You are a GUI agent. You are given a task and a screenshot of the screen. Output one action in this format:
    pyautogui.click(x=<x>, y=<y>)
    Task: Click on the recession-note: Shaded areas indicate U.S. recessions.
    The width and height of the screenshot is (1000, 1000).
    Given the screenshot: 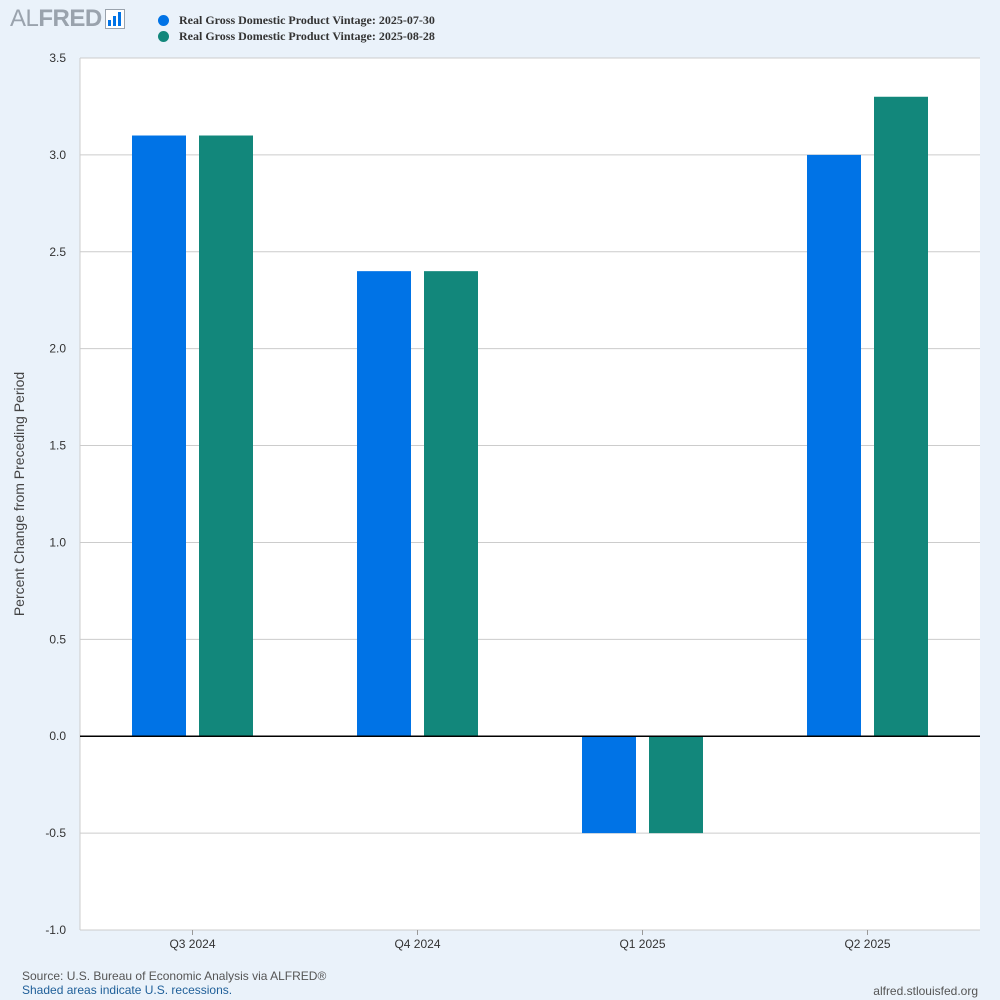 What is the action you would take?
    pyautogui.click(x=127, y=990)
    